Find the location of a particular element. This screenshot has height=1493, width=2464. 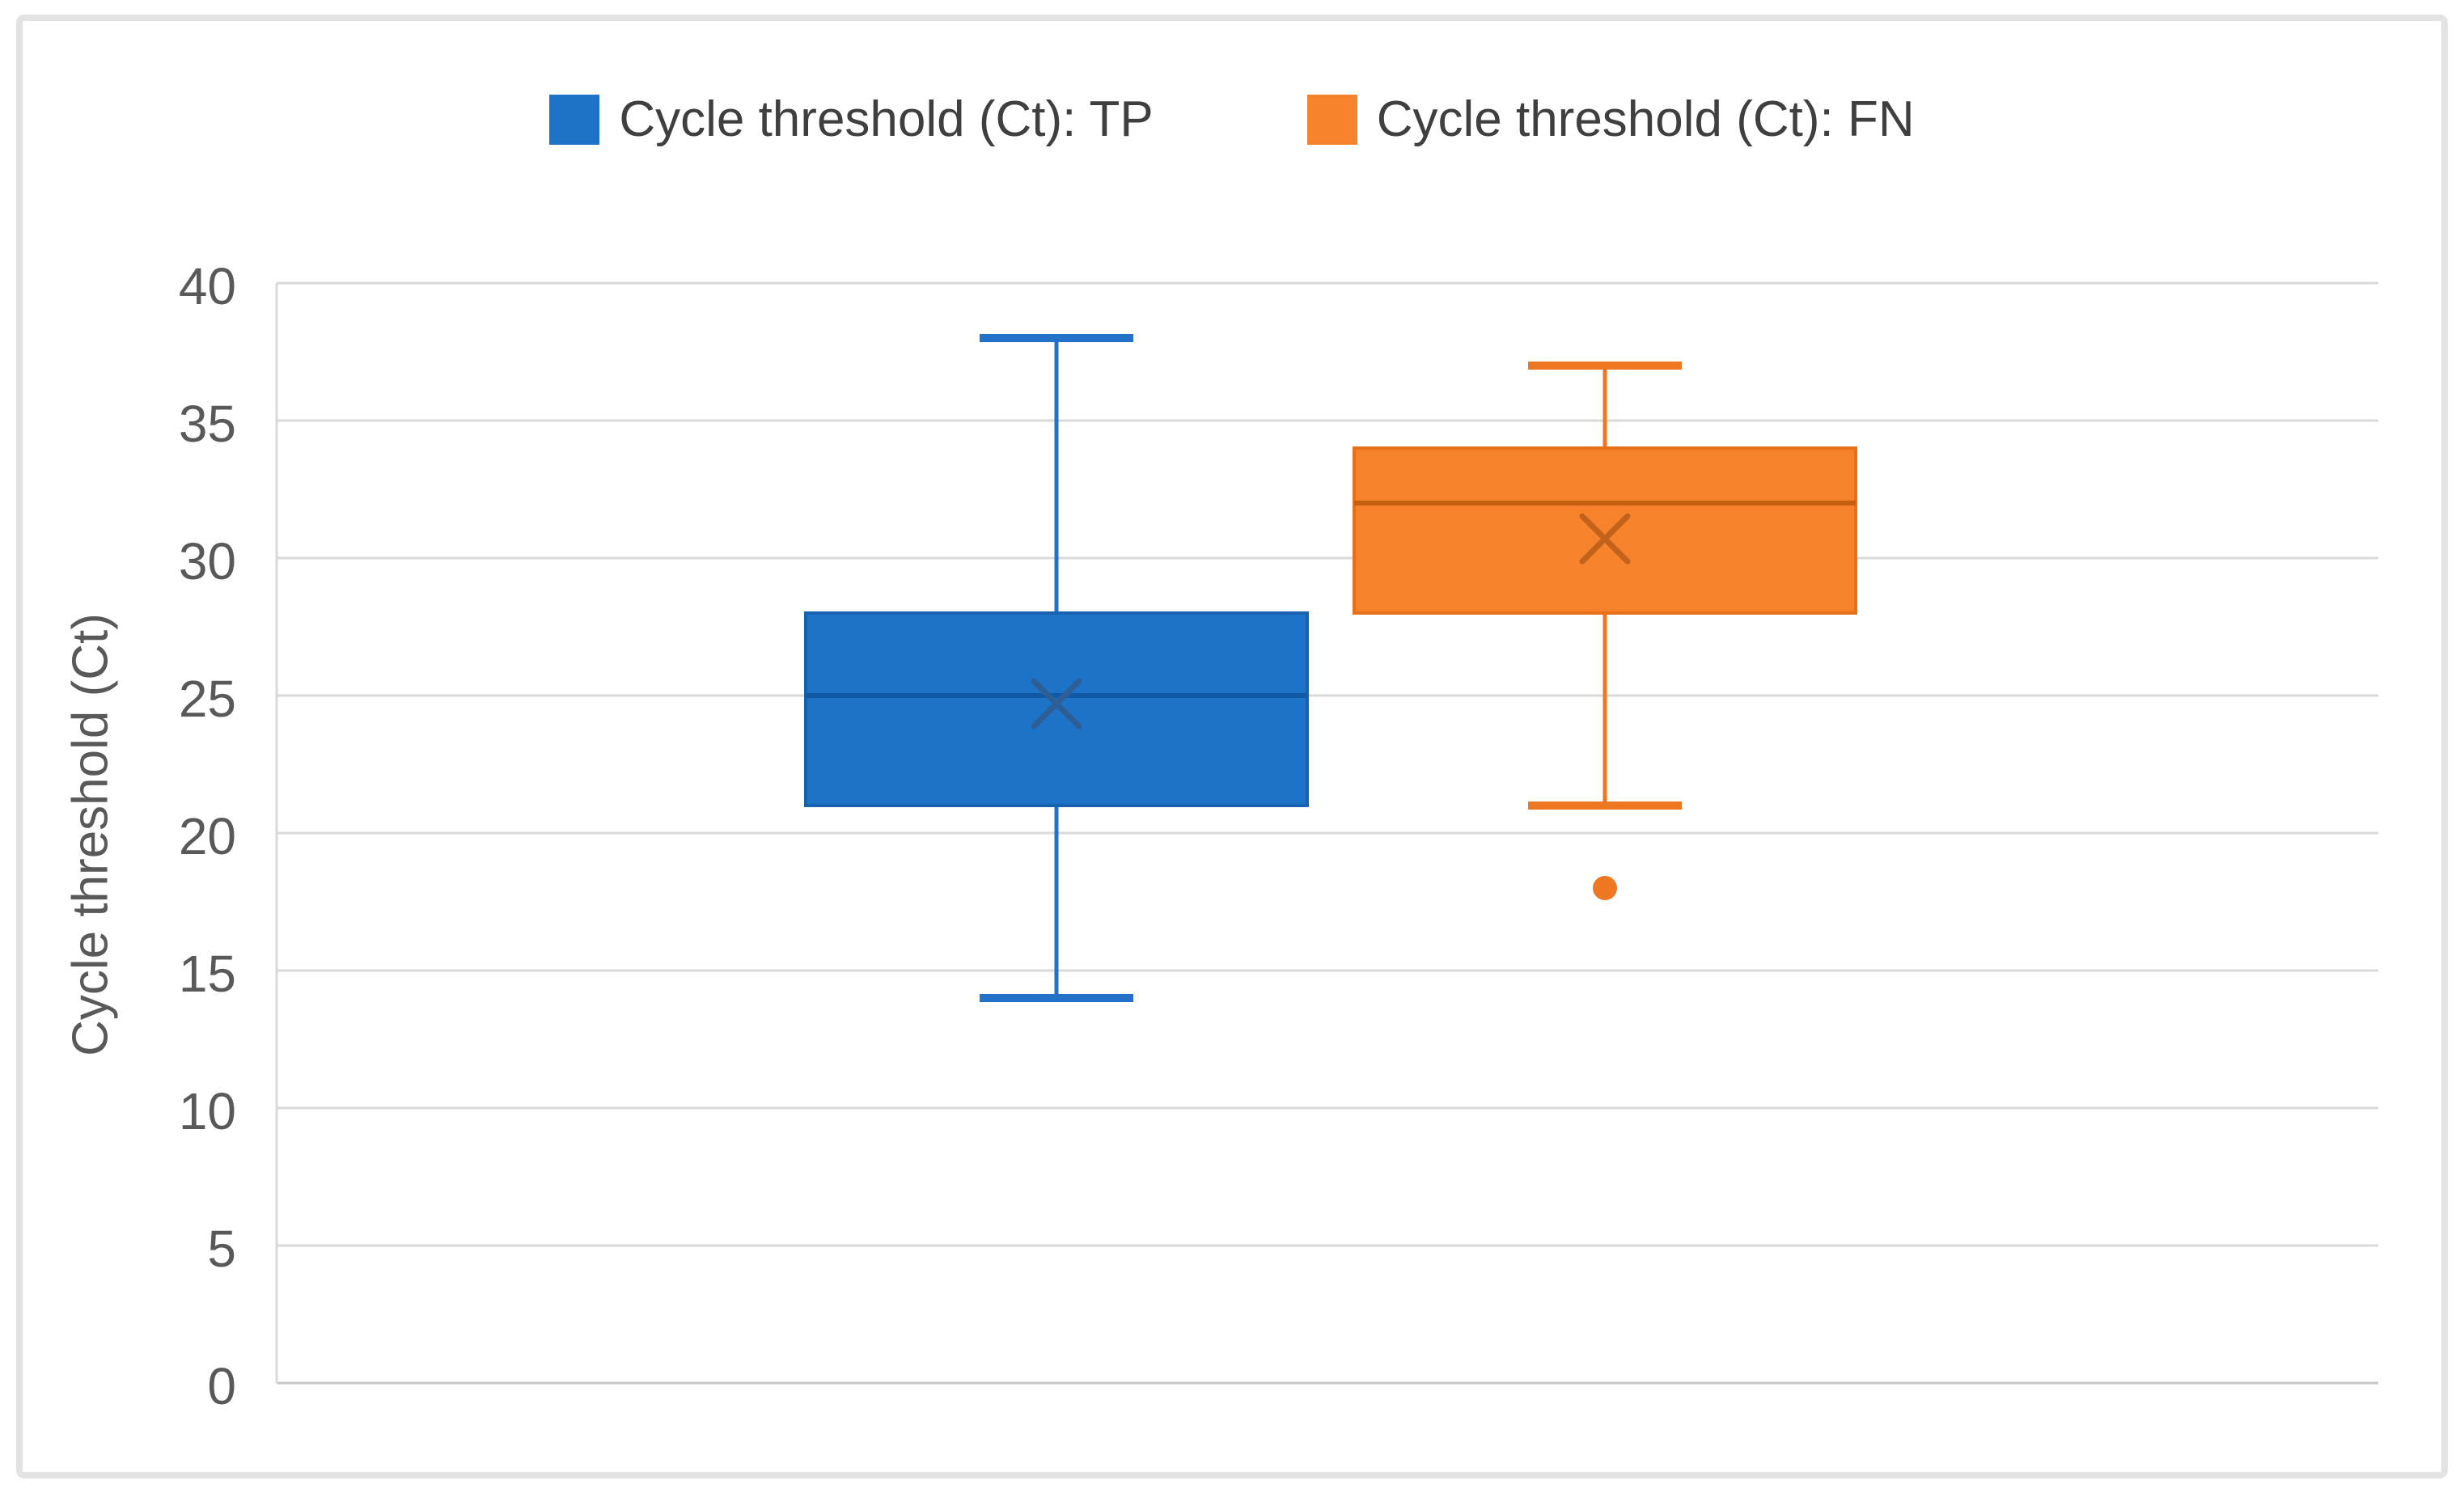

y-tick-label: 20 is located at coordinates (207, 836).